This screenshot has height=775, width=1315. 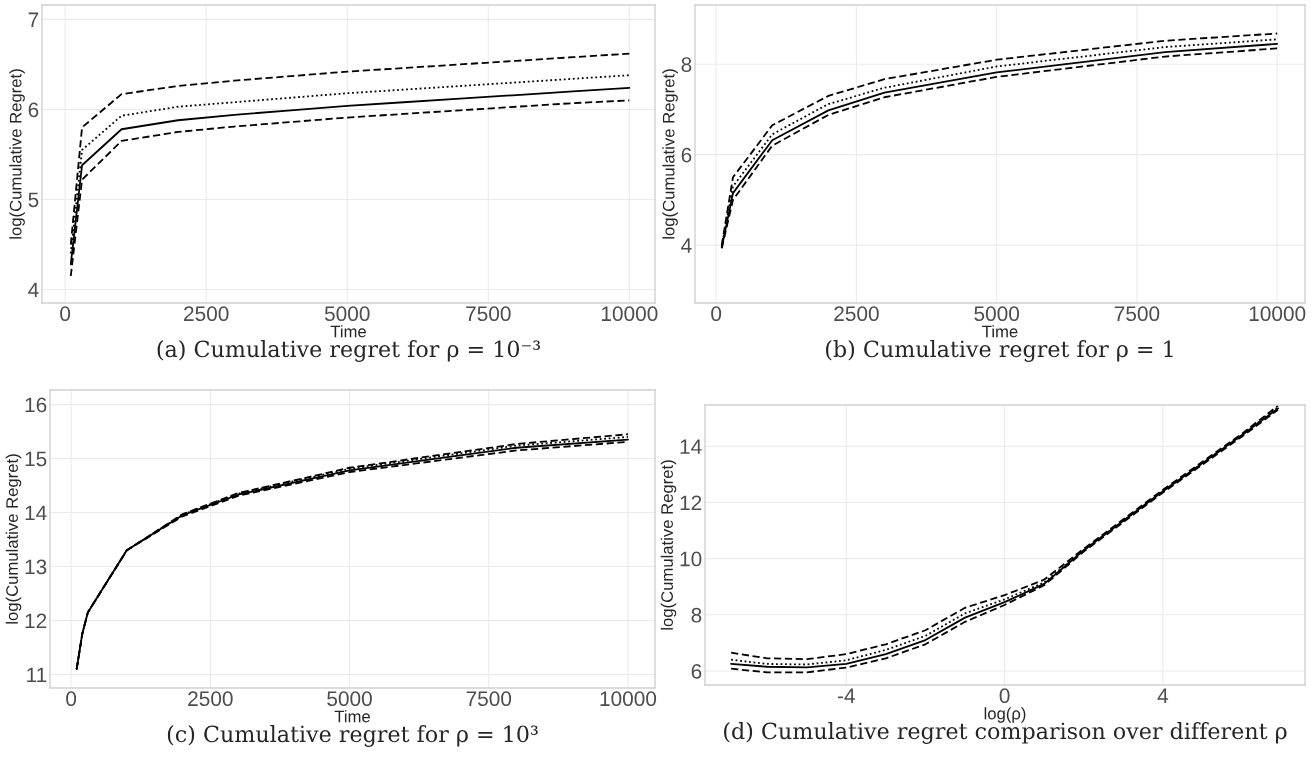 I want to click on y-tick-label: 15, so click(x=36, y=459).